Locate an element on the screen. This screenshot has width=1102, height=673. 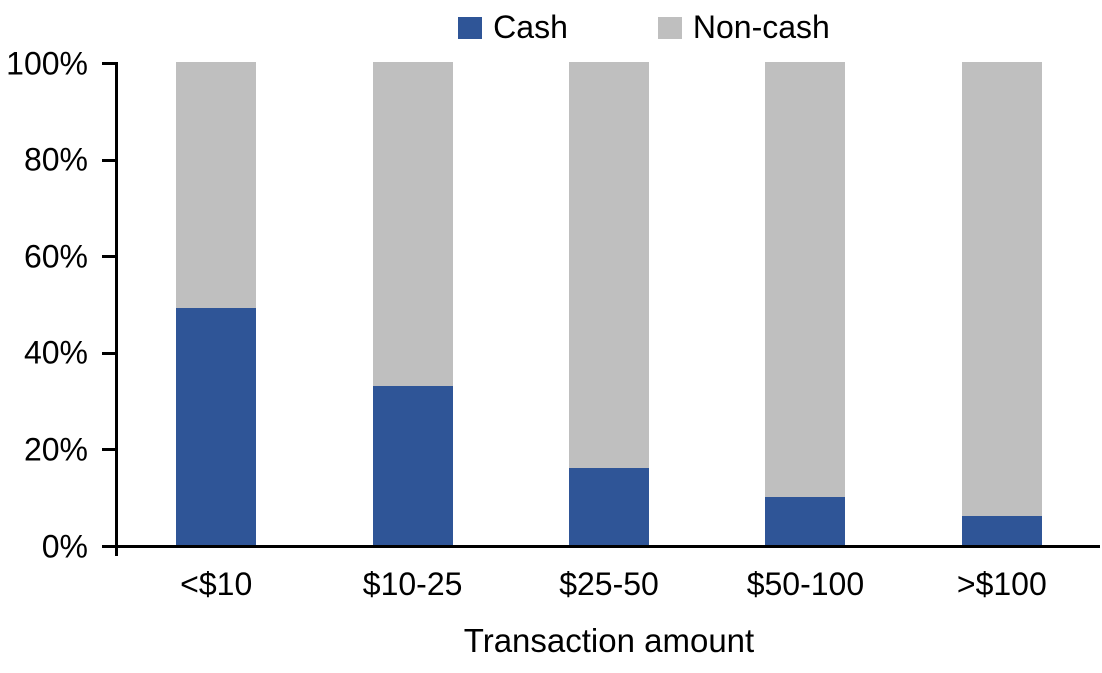
x-axis-labels: <$10 $10-25 $25-50 $50-100 >$100 is located at coordinates (609, 584).